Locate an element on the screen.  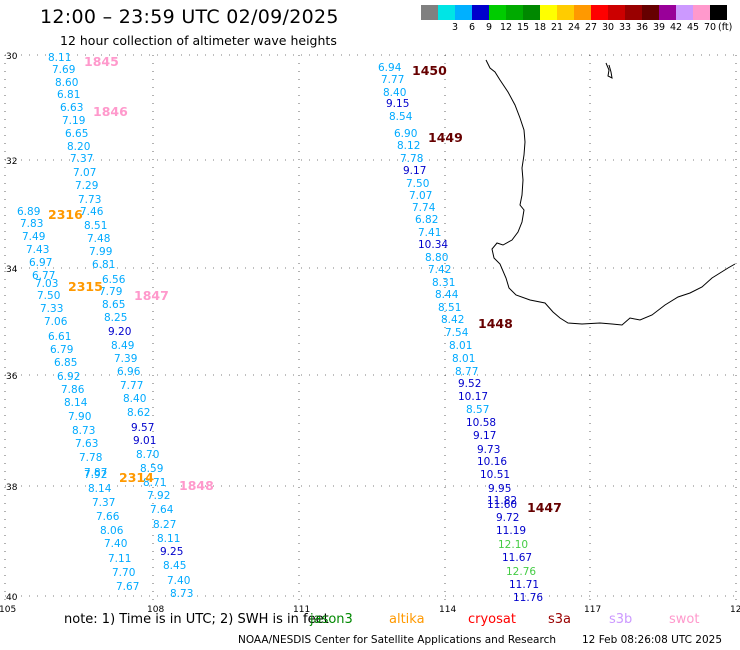
wave-height-value: 7.74 is located at coordinates (424, 208).